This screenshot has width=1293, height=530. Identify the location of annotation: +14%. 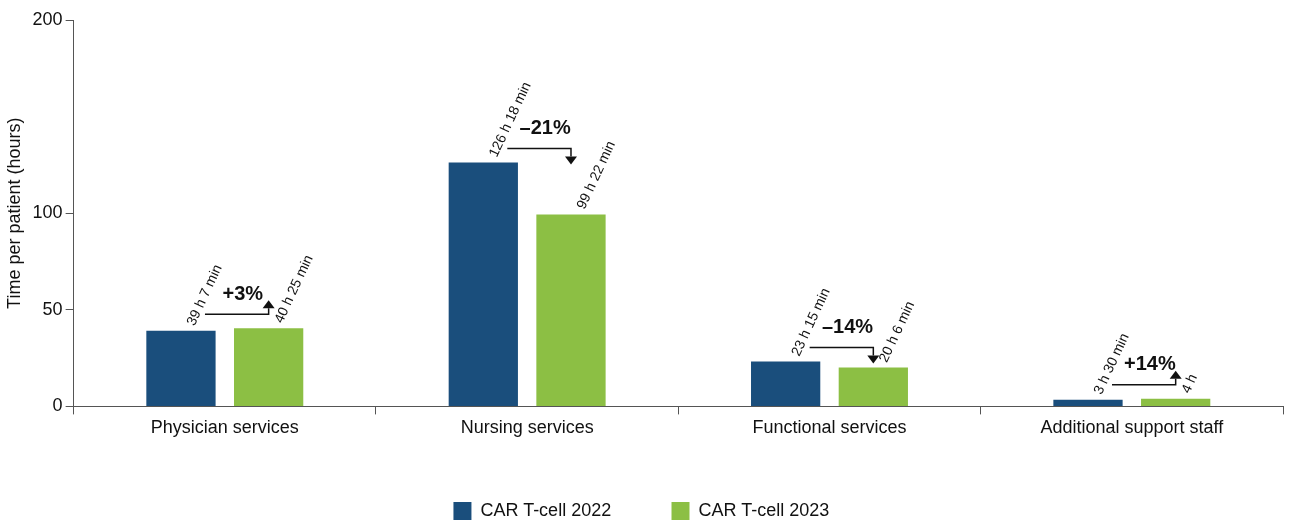
(1149, 363).